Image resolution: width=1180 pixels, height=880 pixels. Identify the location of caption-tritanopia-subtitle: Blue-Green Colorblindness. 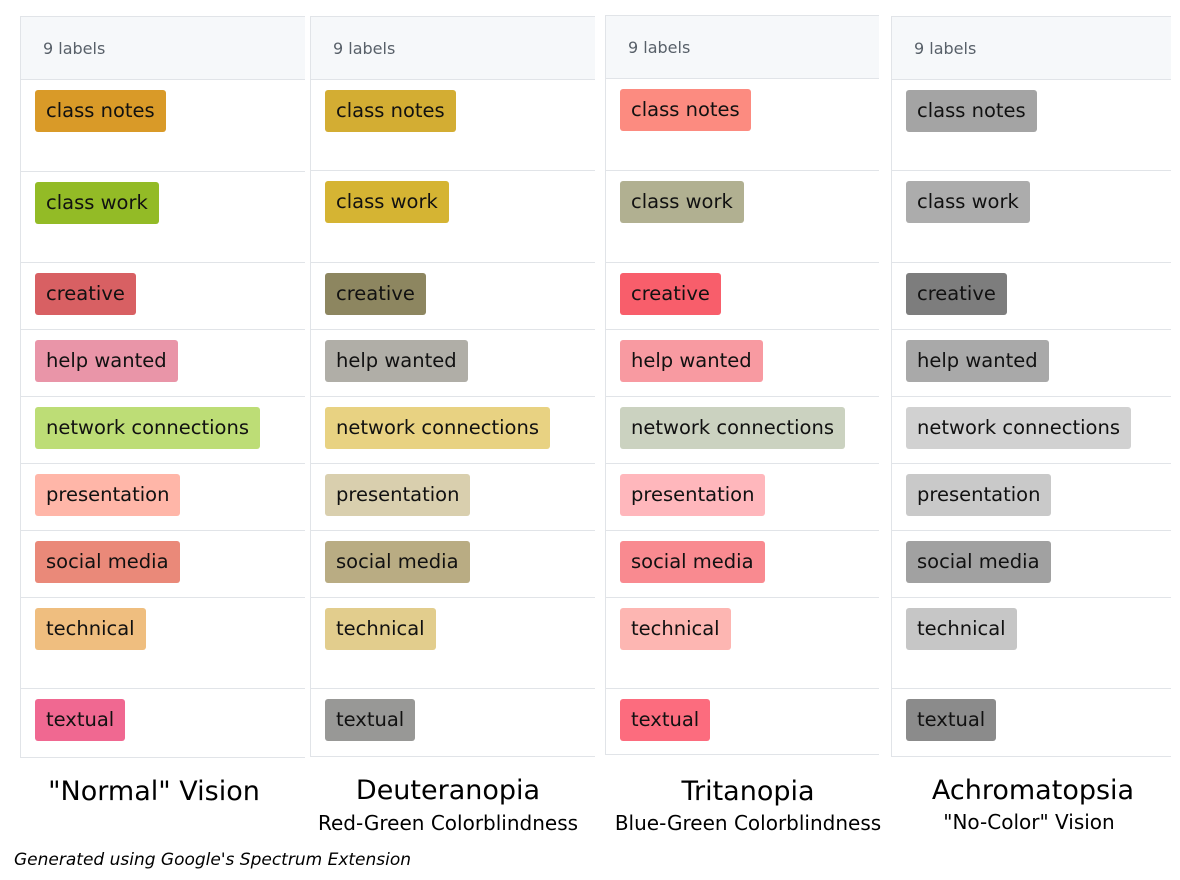
(748, 823).